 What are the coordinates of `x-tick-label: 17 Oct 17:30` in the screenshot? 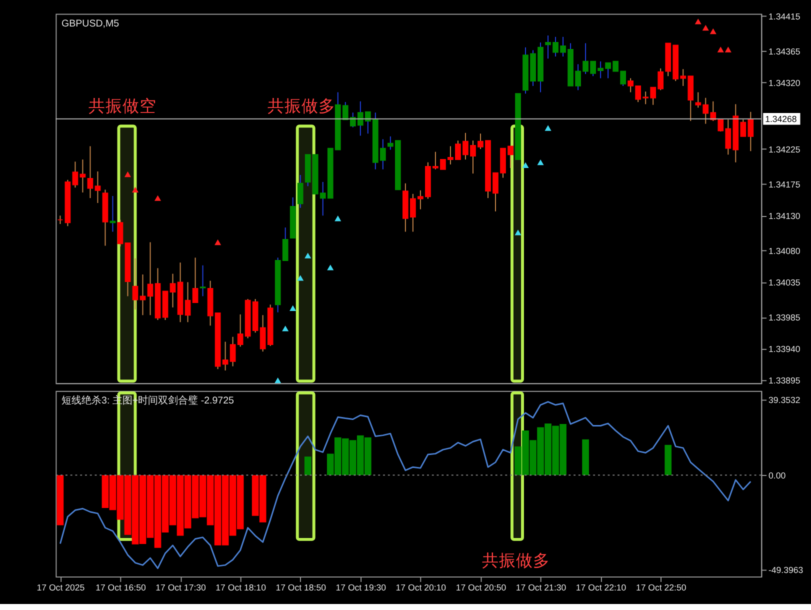 It's located at (181, 587).